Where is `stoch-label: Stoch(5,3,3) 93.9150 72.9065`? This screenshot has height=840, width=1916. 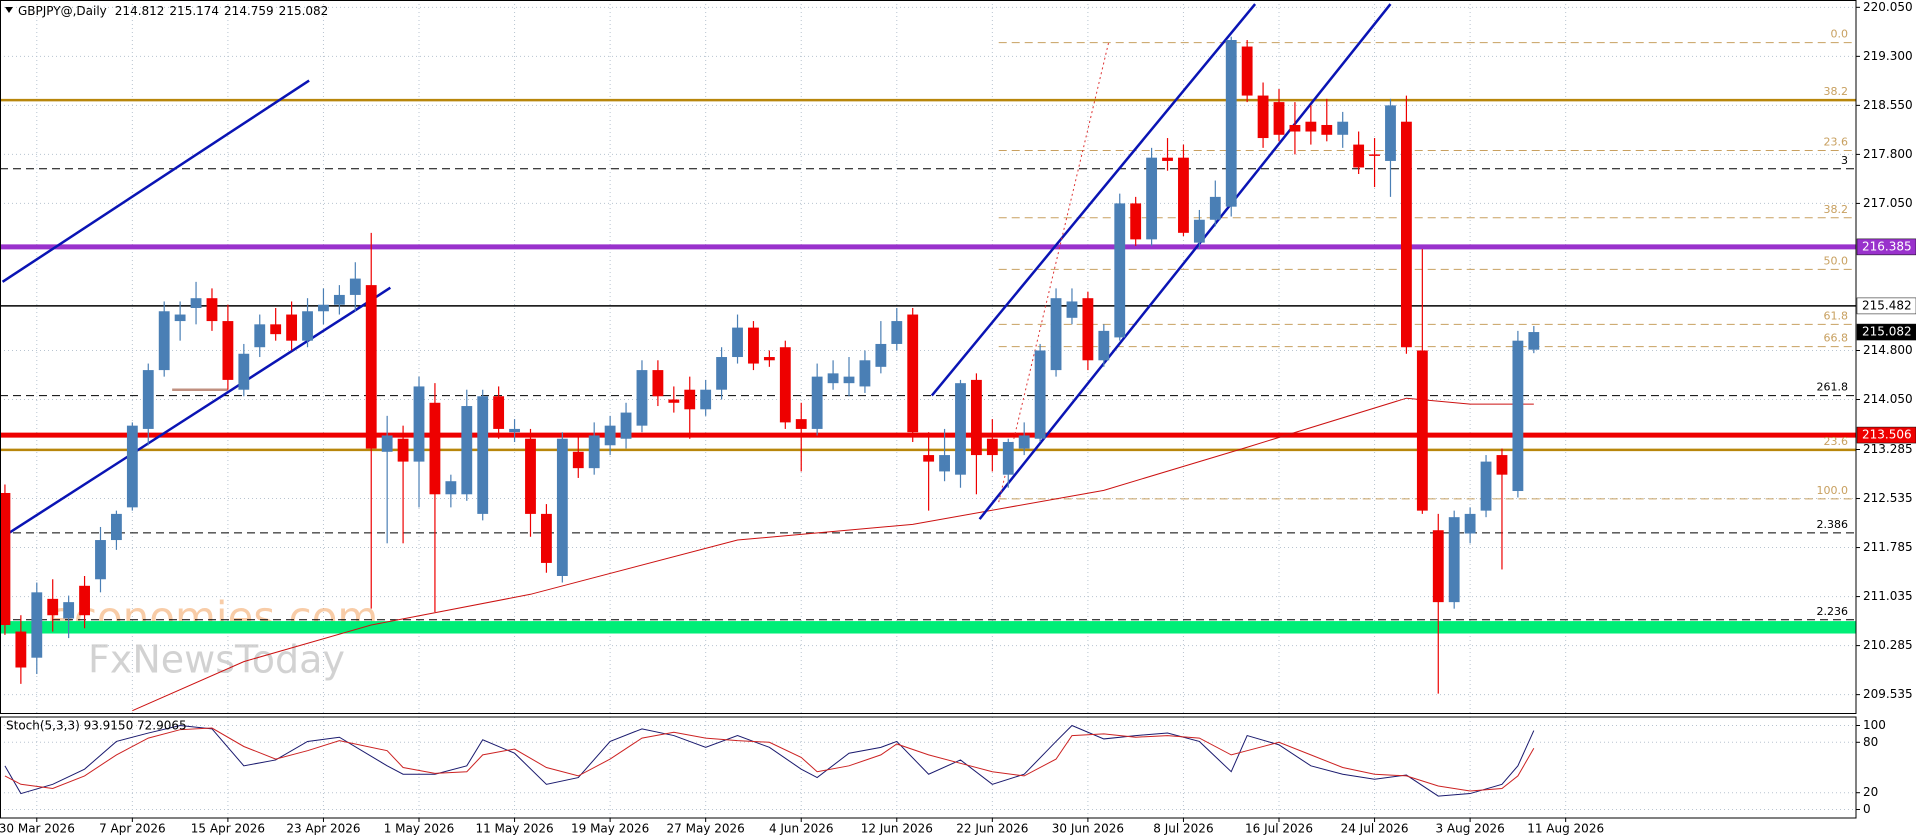 stoch-label: Stoch(5,3,3) 93.9150 72.9065 is located at coordinates (96, 726).